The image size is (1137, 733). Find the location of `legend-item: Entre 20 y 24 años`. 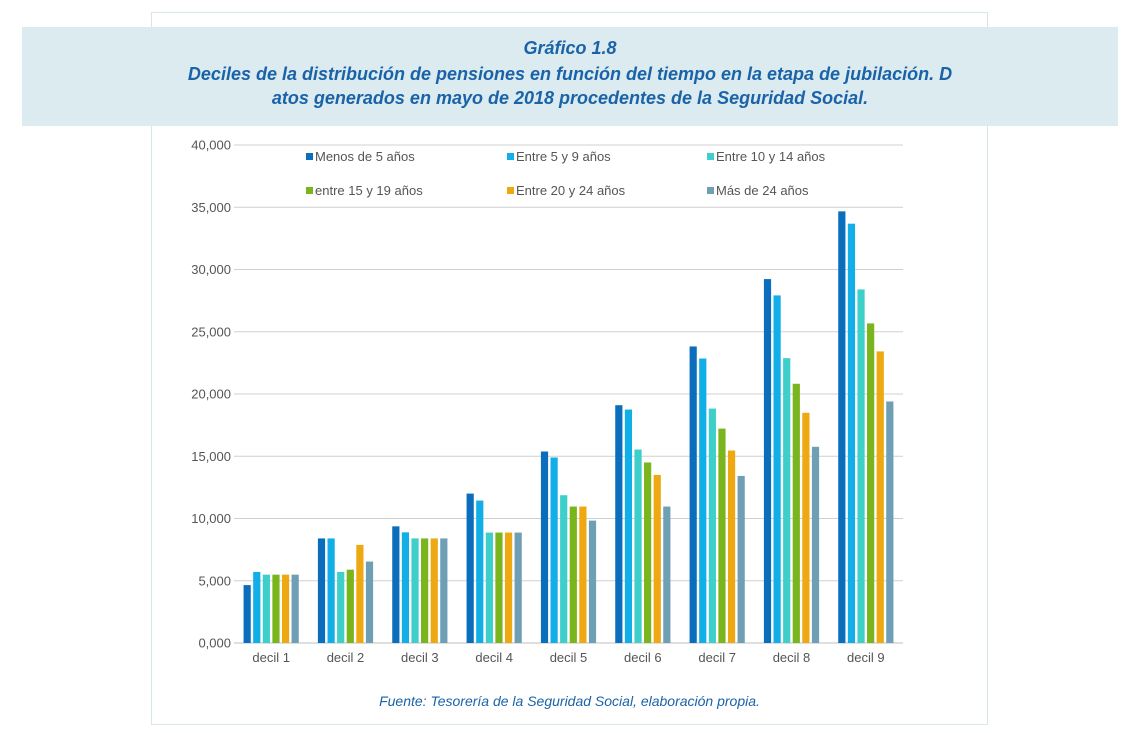

legend-item: Entre 20 y 24 años is located at coordinates (566, 190).